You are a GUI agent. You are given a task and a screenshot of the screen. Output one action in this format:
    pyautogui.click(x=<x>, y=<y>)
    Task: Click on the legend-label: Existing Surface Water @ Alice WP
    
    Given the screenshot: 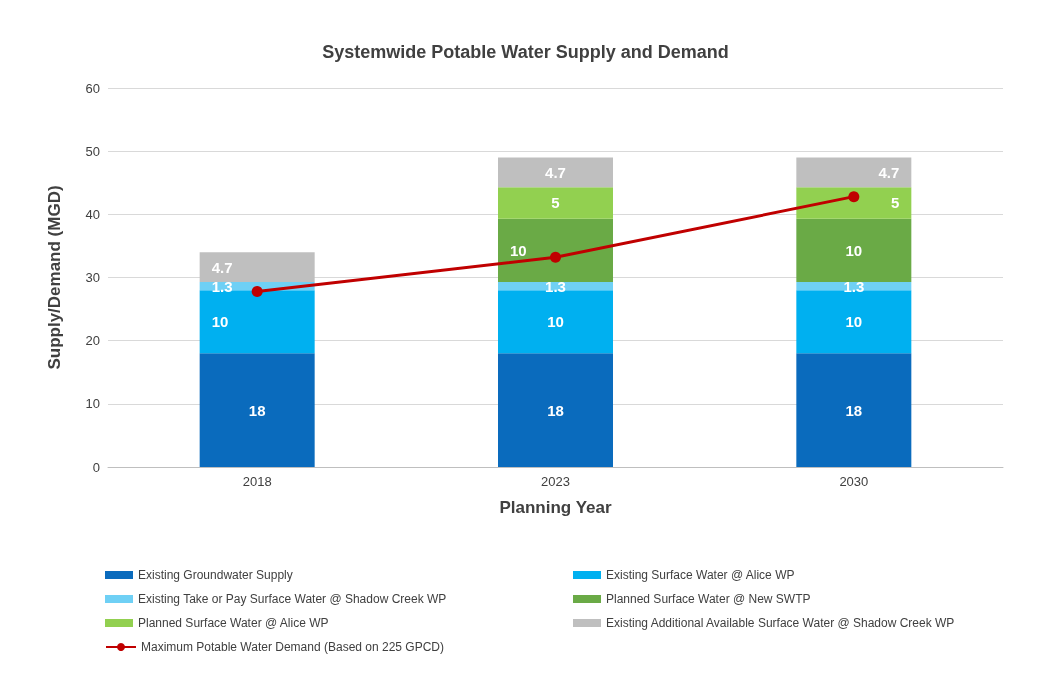 What is the action you would take?
    pyautogui.click(x=700, y=575)
    